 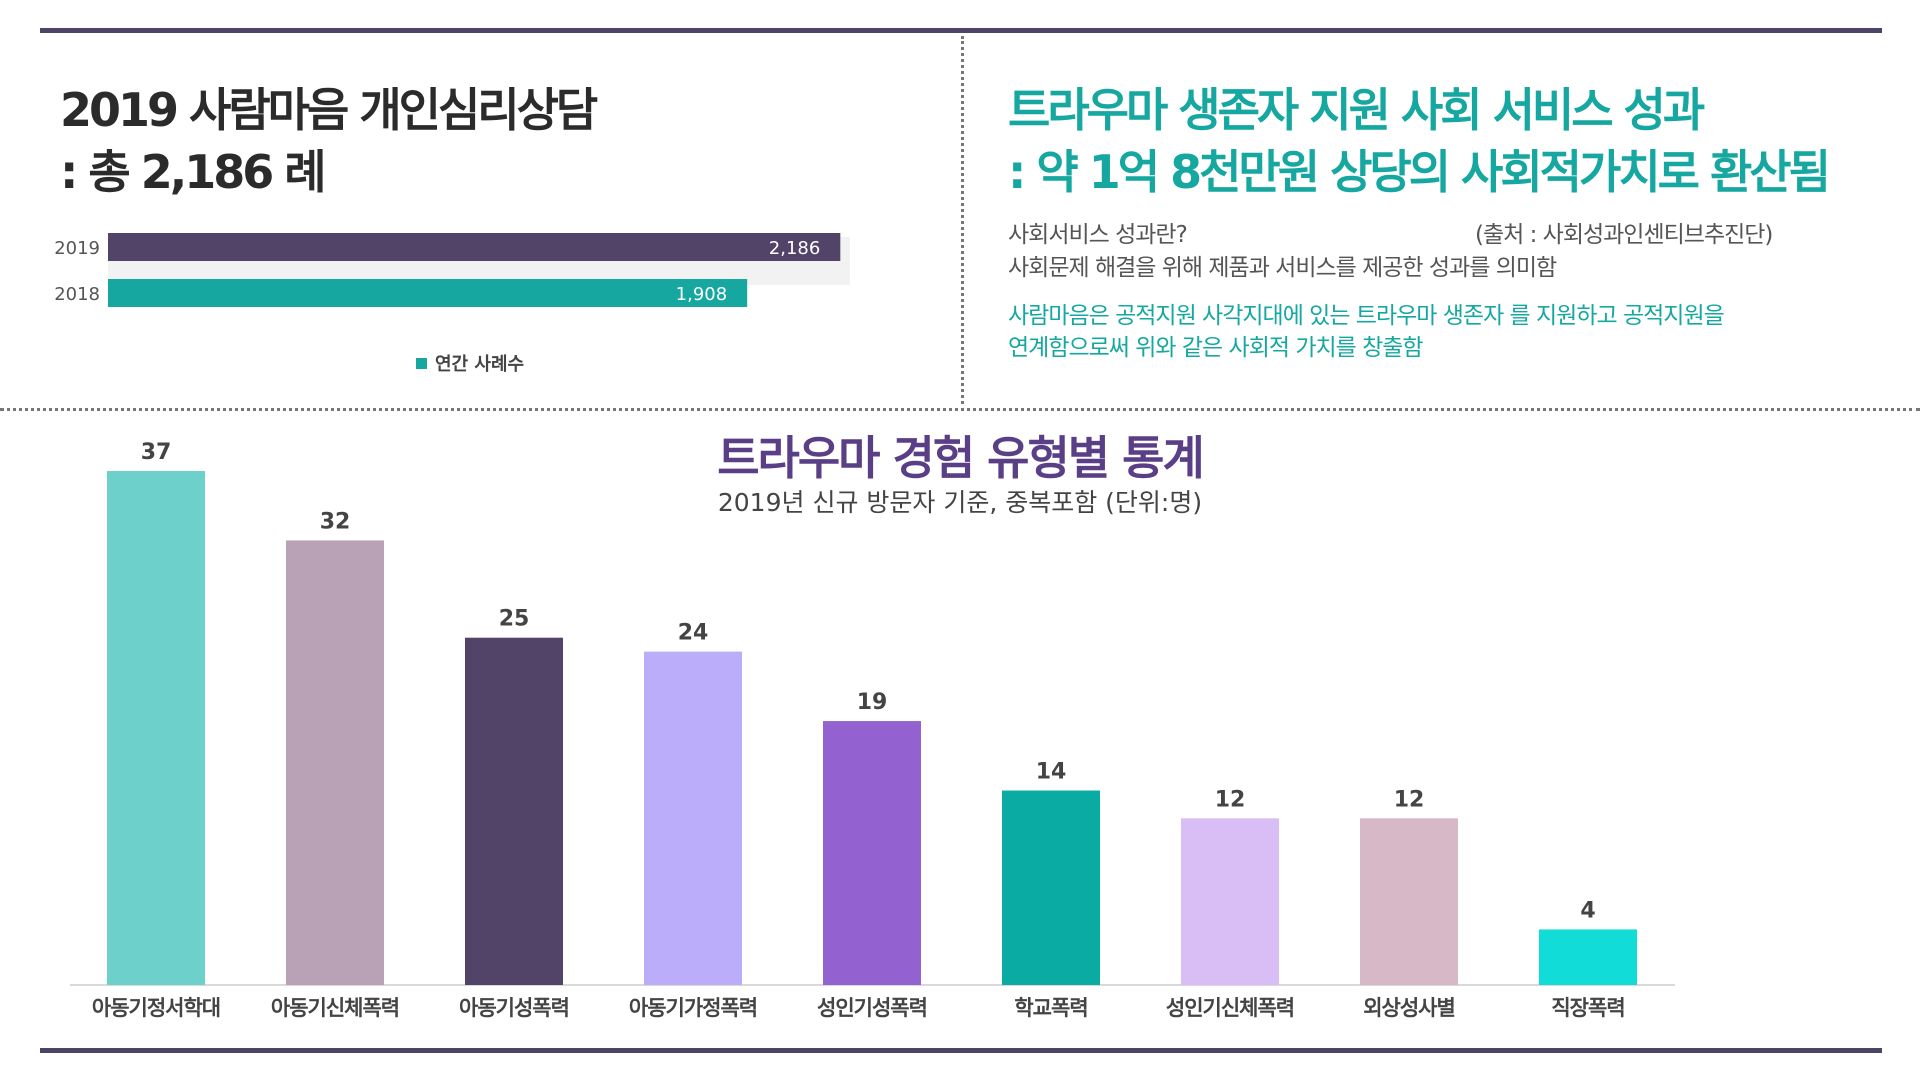 I want to click on category-label: 성인기성폭력, so click(x=872, y=1008).